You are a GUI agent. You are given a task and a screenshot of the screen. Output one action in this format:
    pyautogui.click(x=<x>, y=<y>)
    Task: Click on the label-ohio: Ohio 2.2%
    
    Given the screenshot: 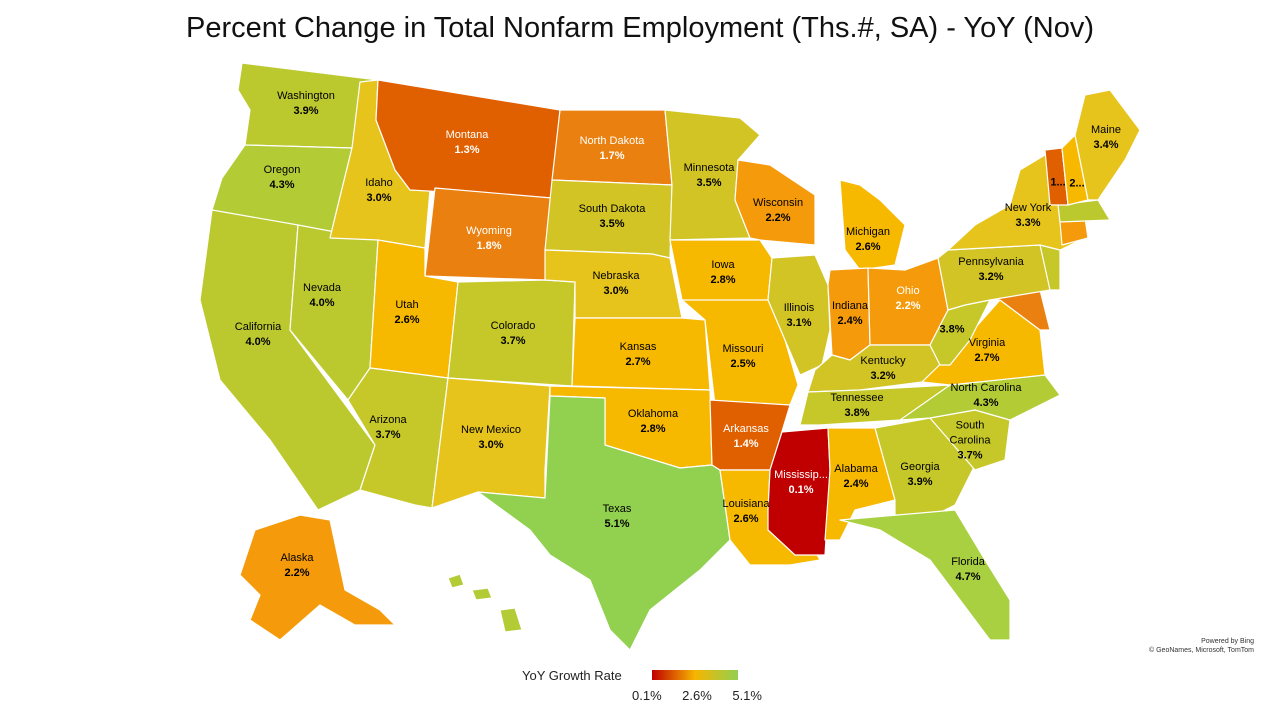 What is the action you would take?
    pyautogui.click(x=908, y=298)
    